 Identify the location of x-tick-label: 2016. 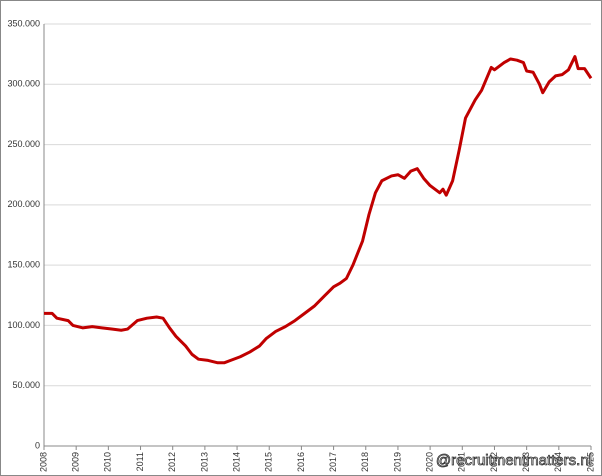
(301, 462).